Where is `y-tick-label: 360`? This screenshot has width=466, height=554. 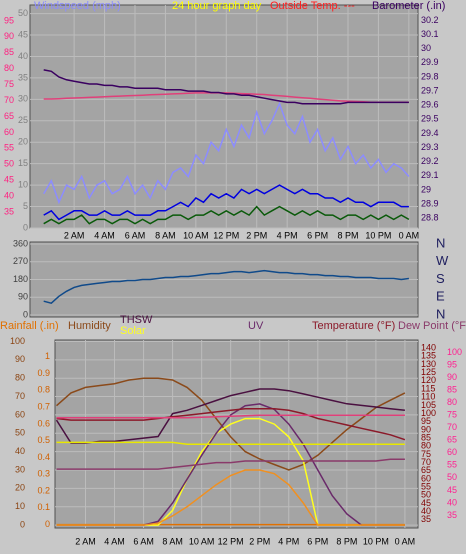 y-tick-label: 360 is located at coordinates (20, 243).